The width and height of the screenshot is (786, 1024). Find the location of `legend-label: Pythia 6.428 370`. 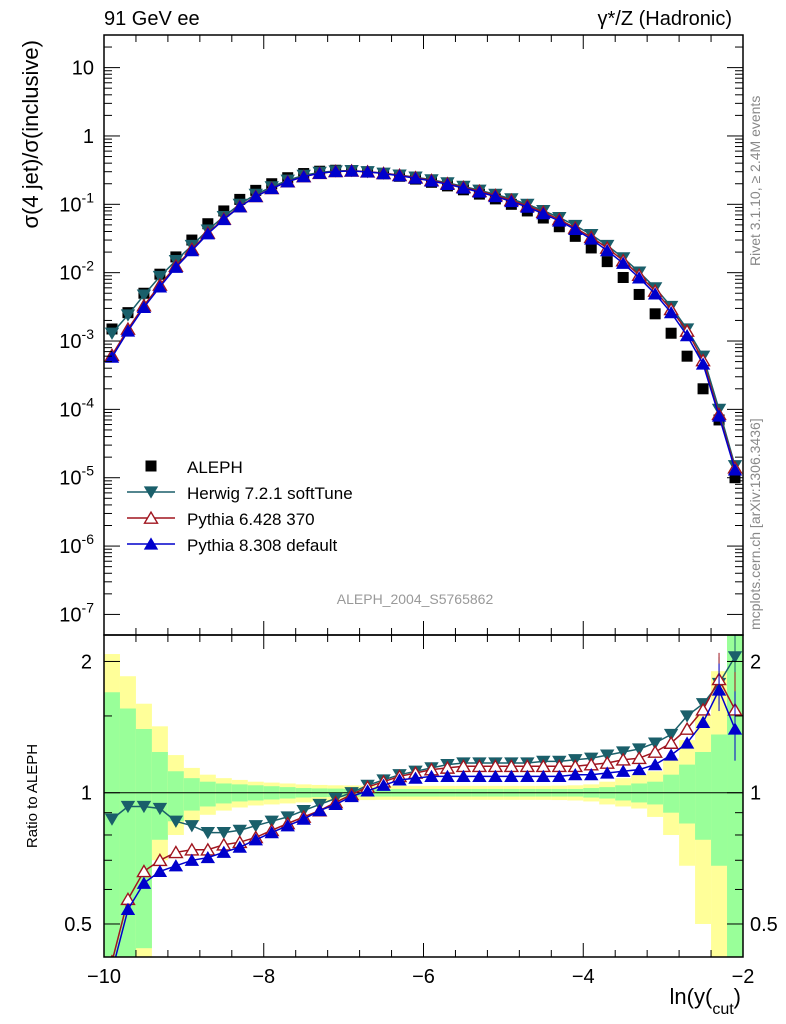

legend-label: Pythia 6.428 370 is located at coordinates (251, 519).